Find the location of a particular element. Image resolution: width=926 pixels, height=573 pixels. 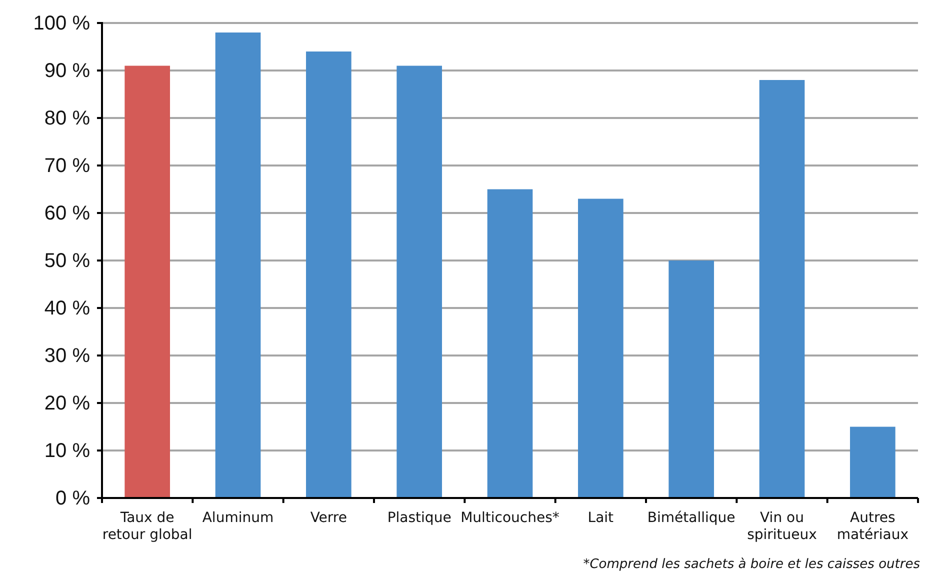

y-tick-label: 100 % is located at coordinates (61, 23).